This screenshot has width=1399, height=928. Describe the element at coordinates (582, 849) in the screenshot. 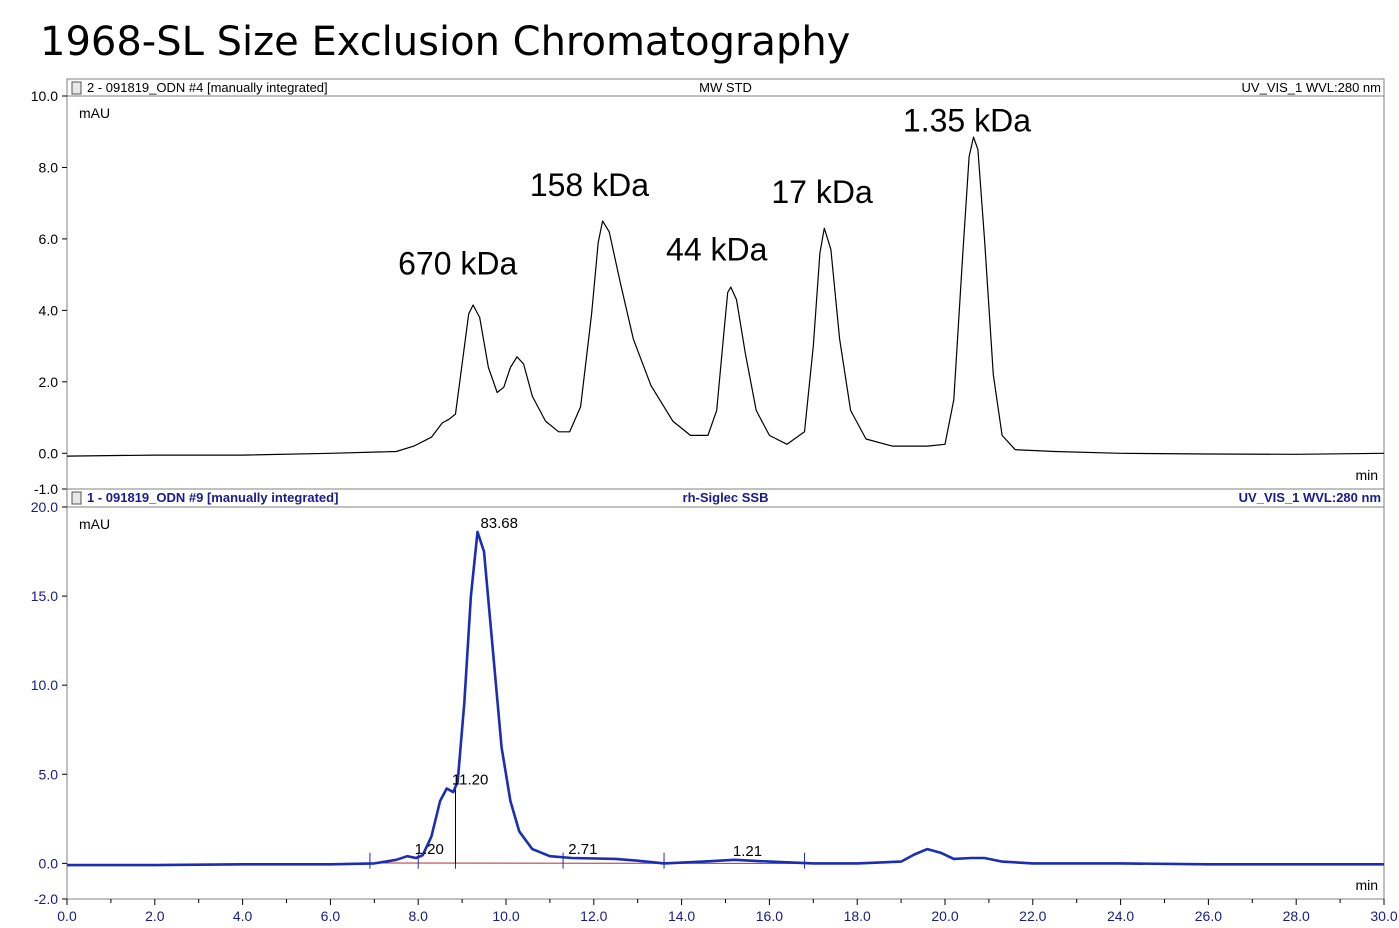

I see `peak-area-label: 2.71` at that location.